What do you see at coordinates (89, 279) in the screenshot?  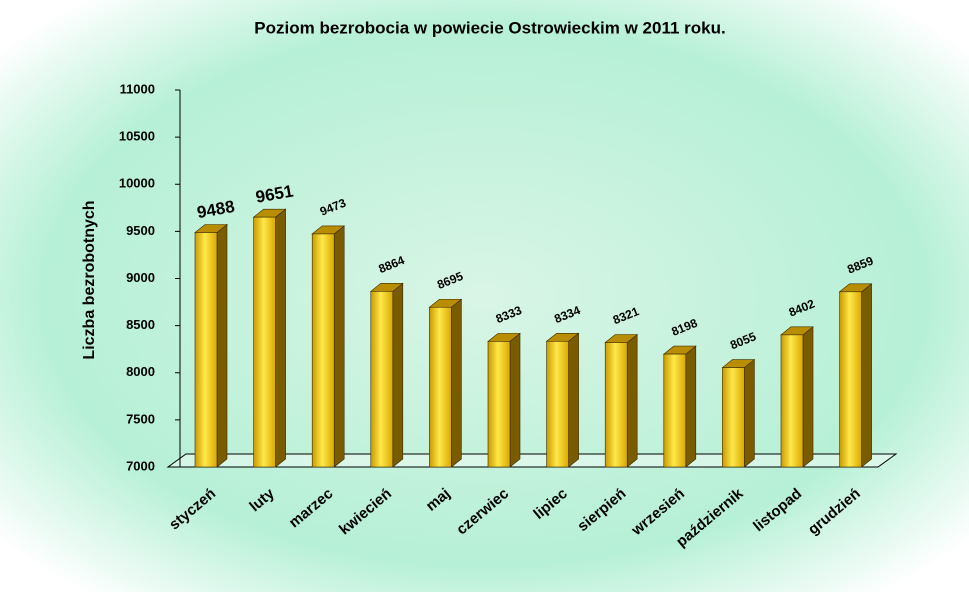 I see `y-axis-label: Liczba bezrobotnych` at bounding box center [89, 279].